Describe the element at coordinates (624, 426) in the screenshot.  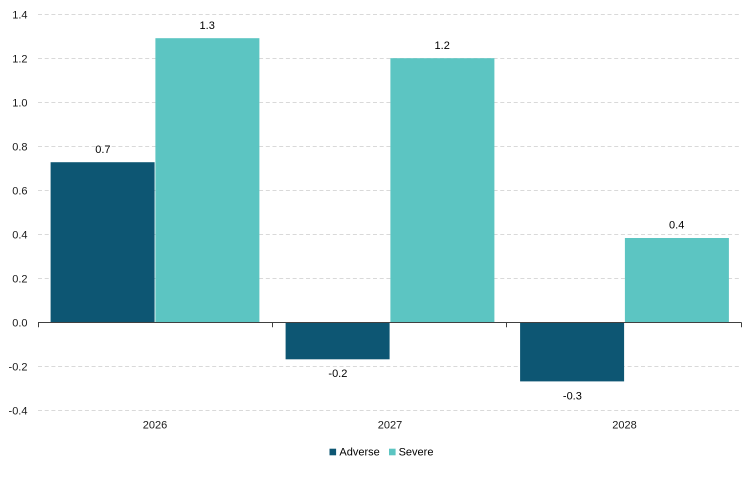
I see `svg-text: 2028` at that location.